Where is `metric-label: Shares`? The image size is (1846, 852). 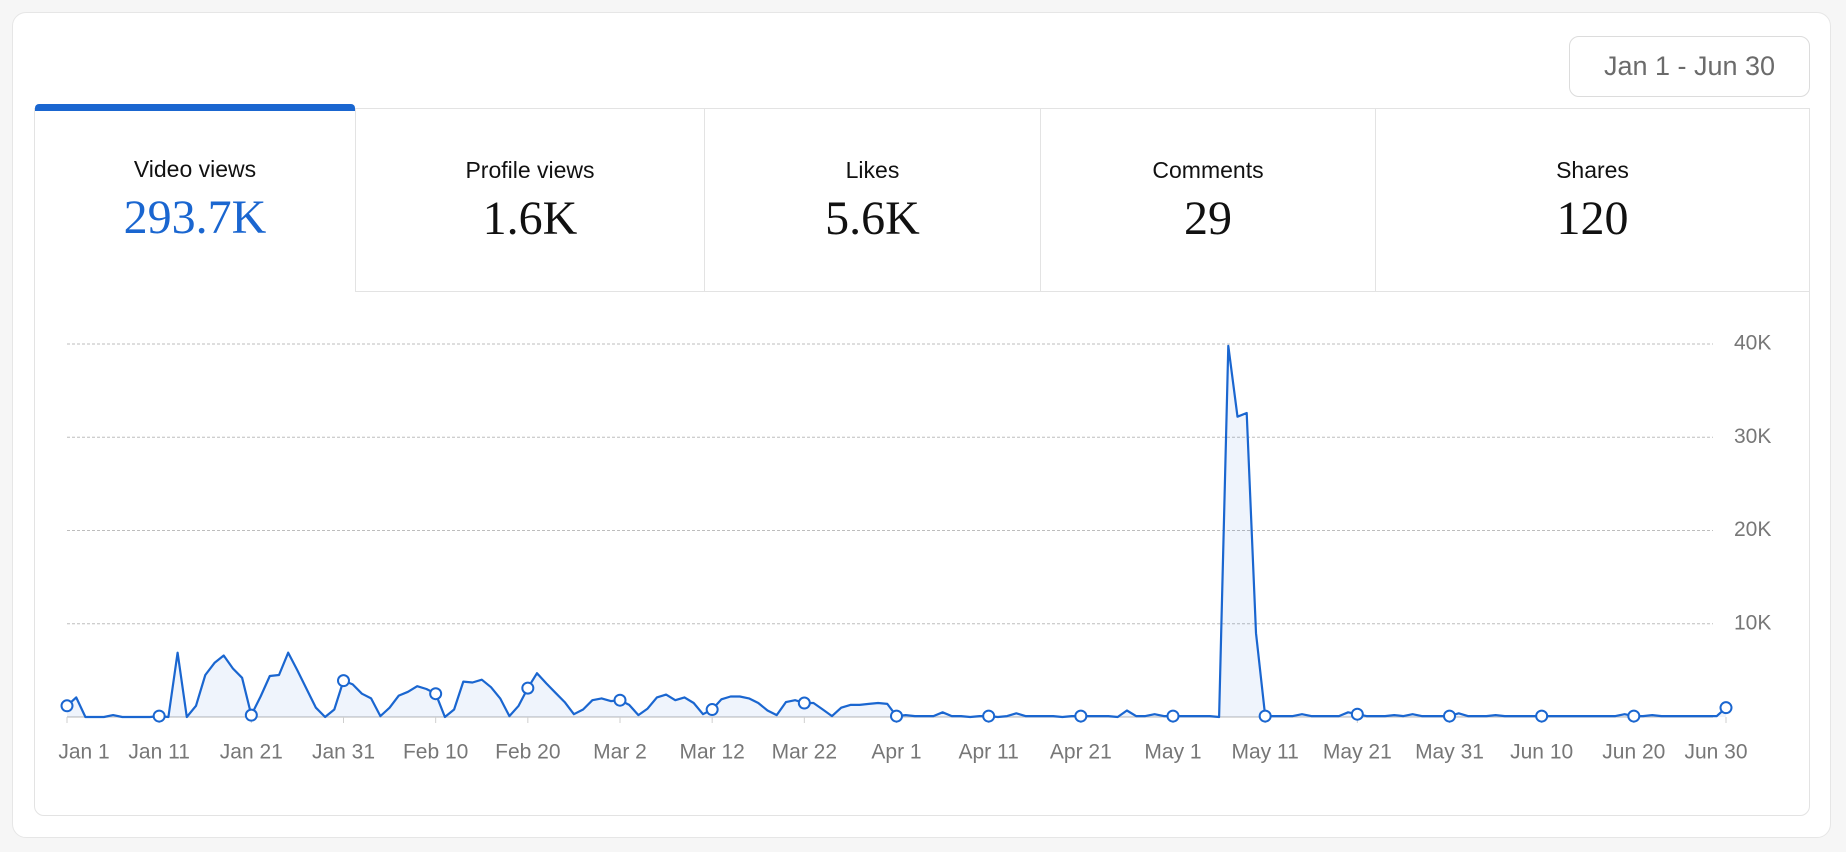 metric-label: Shares is located at coordinates (1592, 170).